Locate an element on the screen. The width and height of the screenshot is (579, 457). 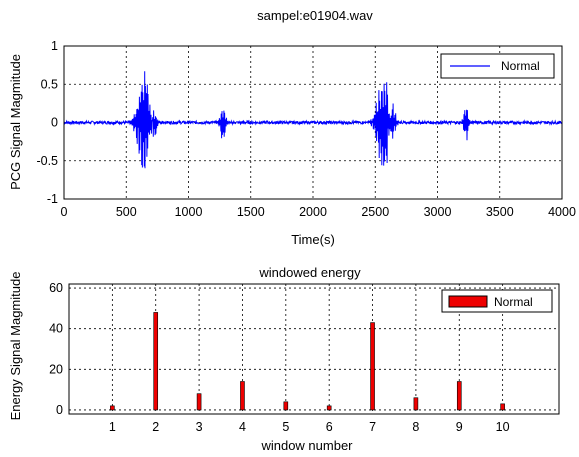
pcg-plot-title: sampel:e01904.wav is located at coordinates (315, 15).